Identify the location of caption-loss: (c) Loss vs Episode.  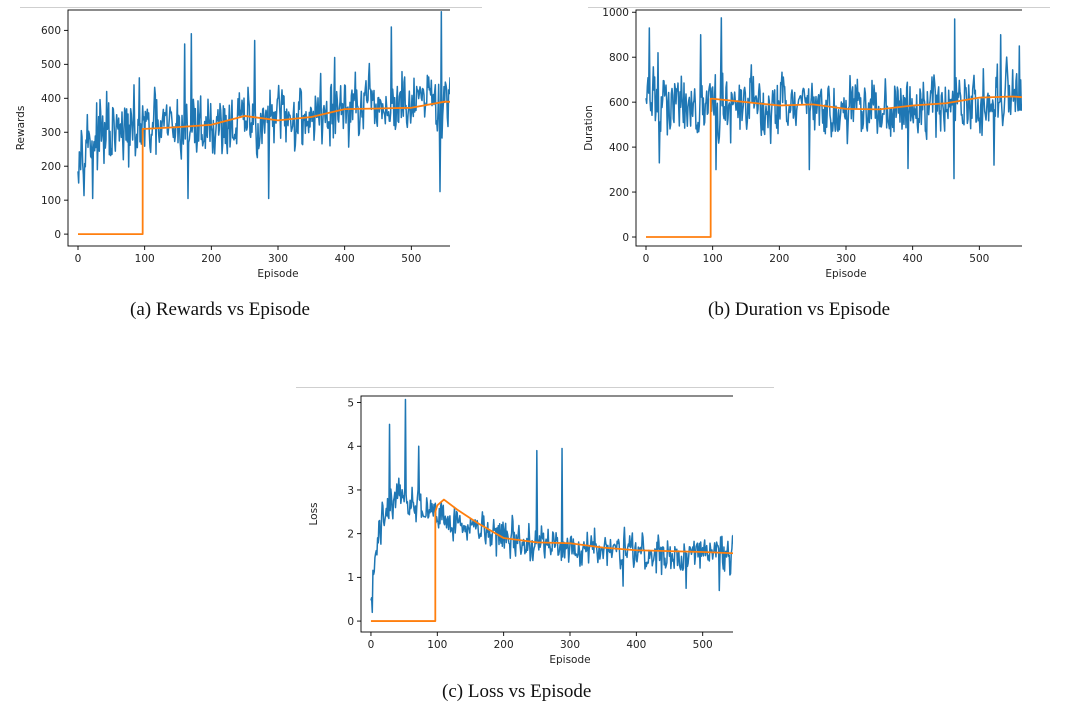
(517, 691).